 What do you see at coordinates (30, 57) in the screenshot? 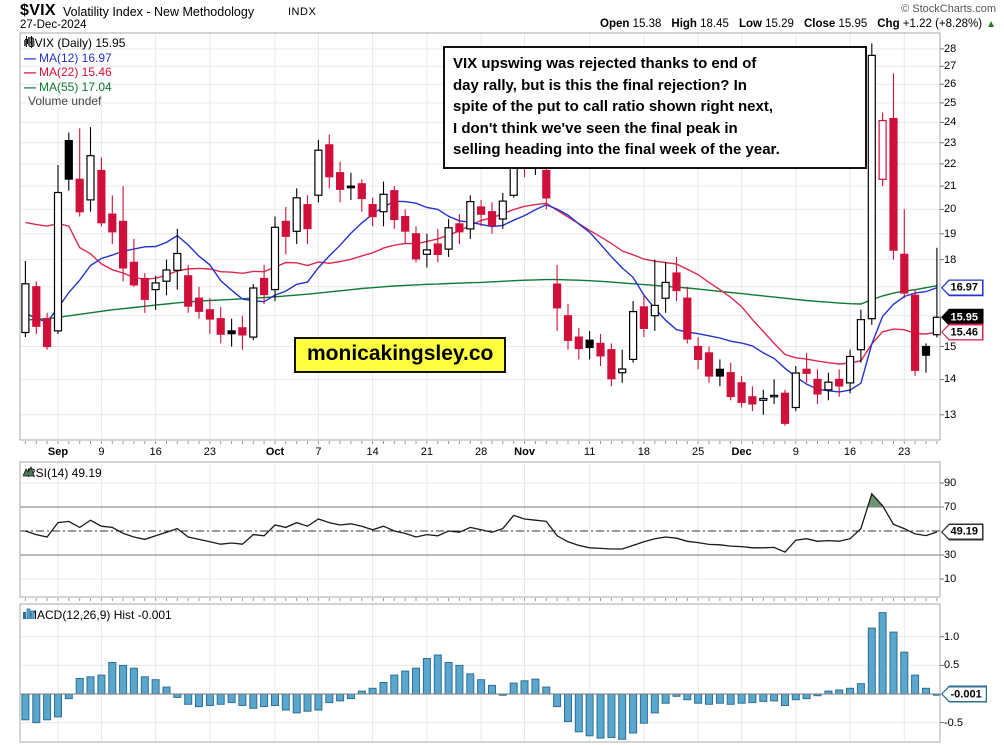
I see `ma12-swatch: —` at bounding box center [30, 57].